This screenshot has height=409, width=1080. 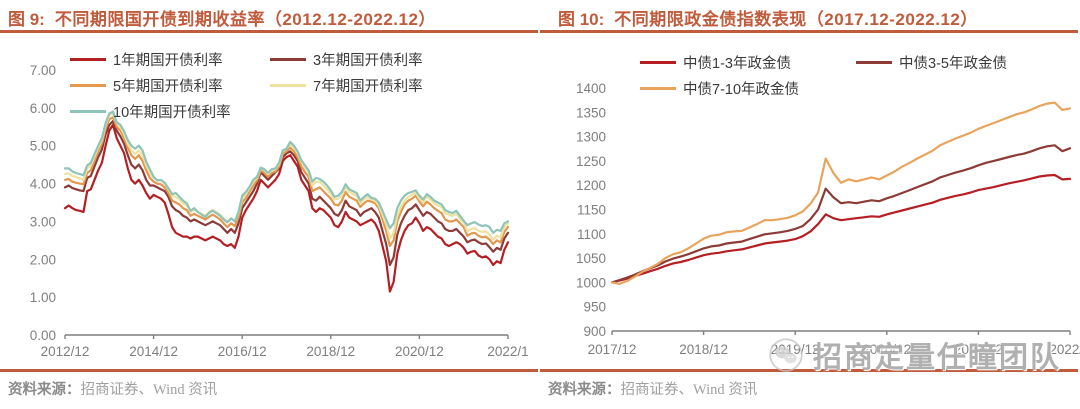 I want to click on legend-item-cdb-3-5yr: 中债3-5年政金债, so click(x=964, y=62).